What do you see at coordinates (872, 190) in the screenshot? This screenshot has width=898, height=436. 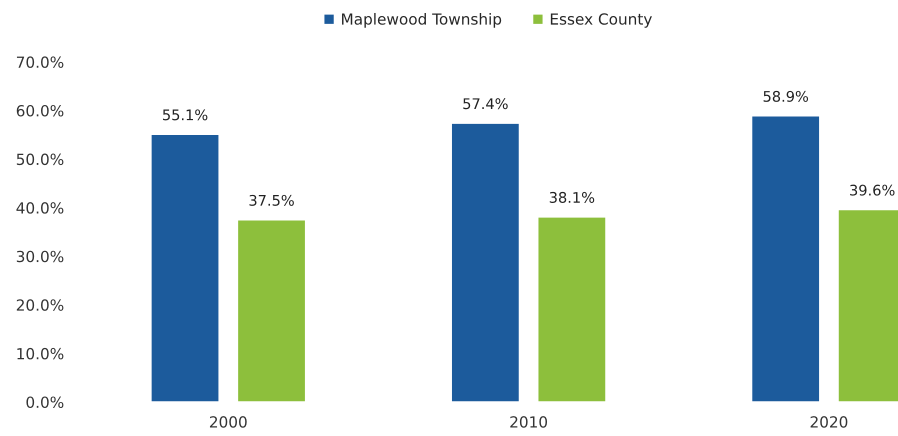 I see `data-label: 39.6%` at bounding box center [872, 190].